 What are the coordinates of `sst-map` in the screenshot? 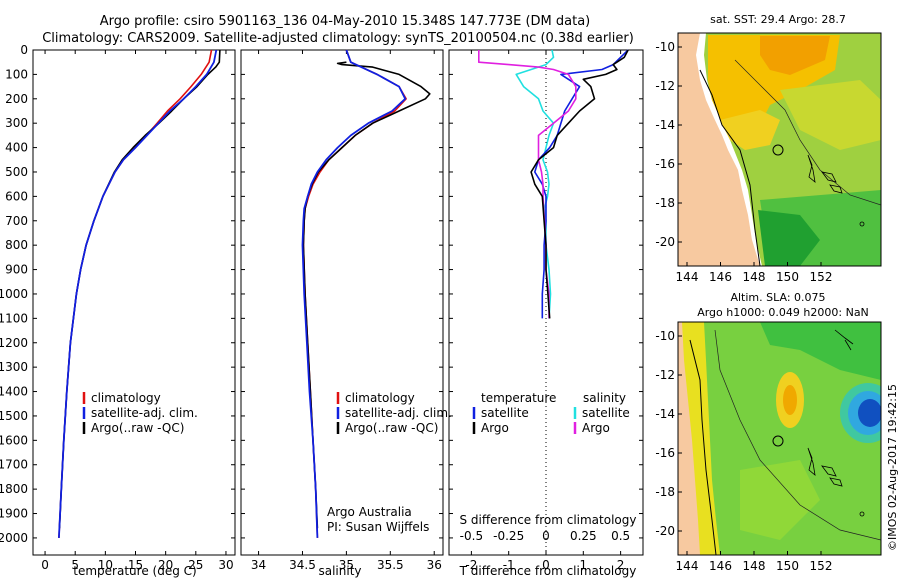 It's located at (779, 149).